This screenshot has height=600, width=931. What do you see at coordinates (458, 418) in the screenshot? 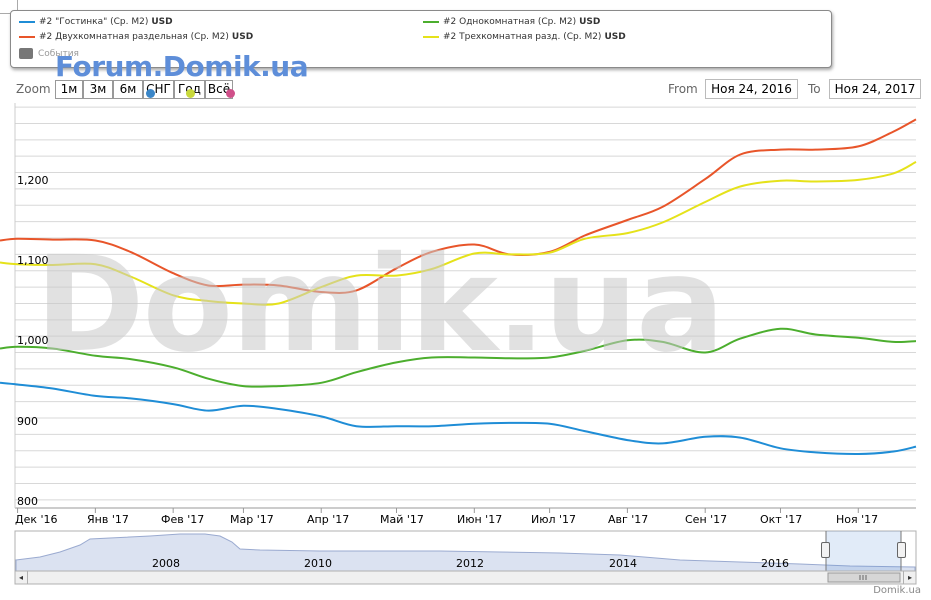
I see `series-line-gostinka` at bounding box center [458, 418].